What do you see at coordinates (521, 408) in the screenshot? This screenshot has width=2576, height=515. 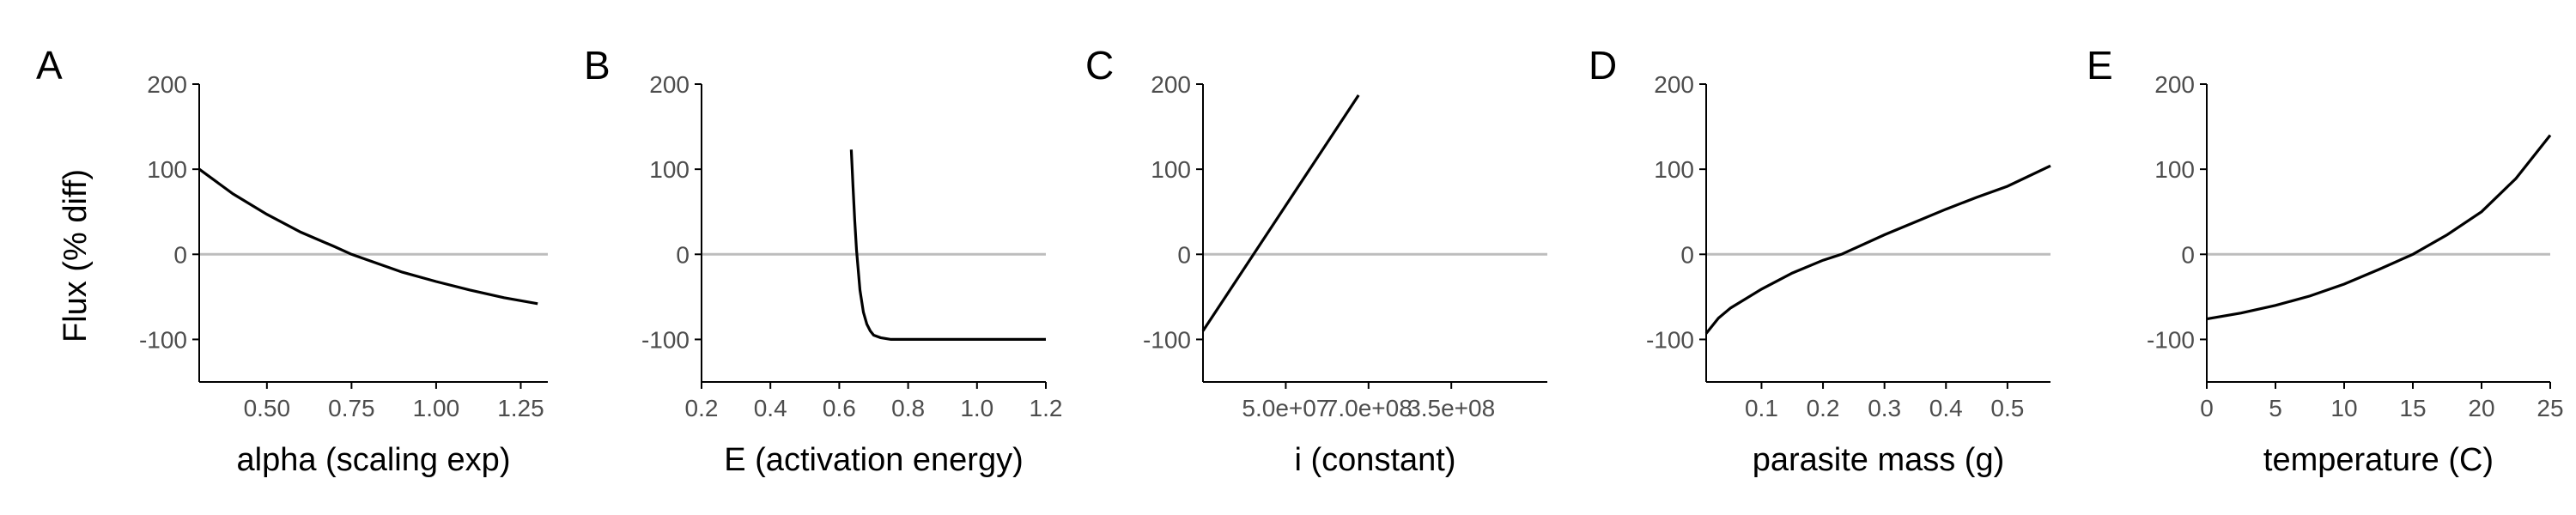 I see `x-tick-label: 1.25` at bounding box center [521, 408].